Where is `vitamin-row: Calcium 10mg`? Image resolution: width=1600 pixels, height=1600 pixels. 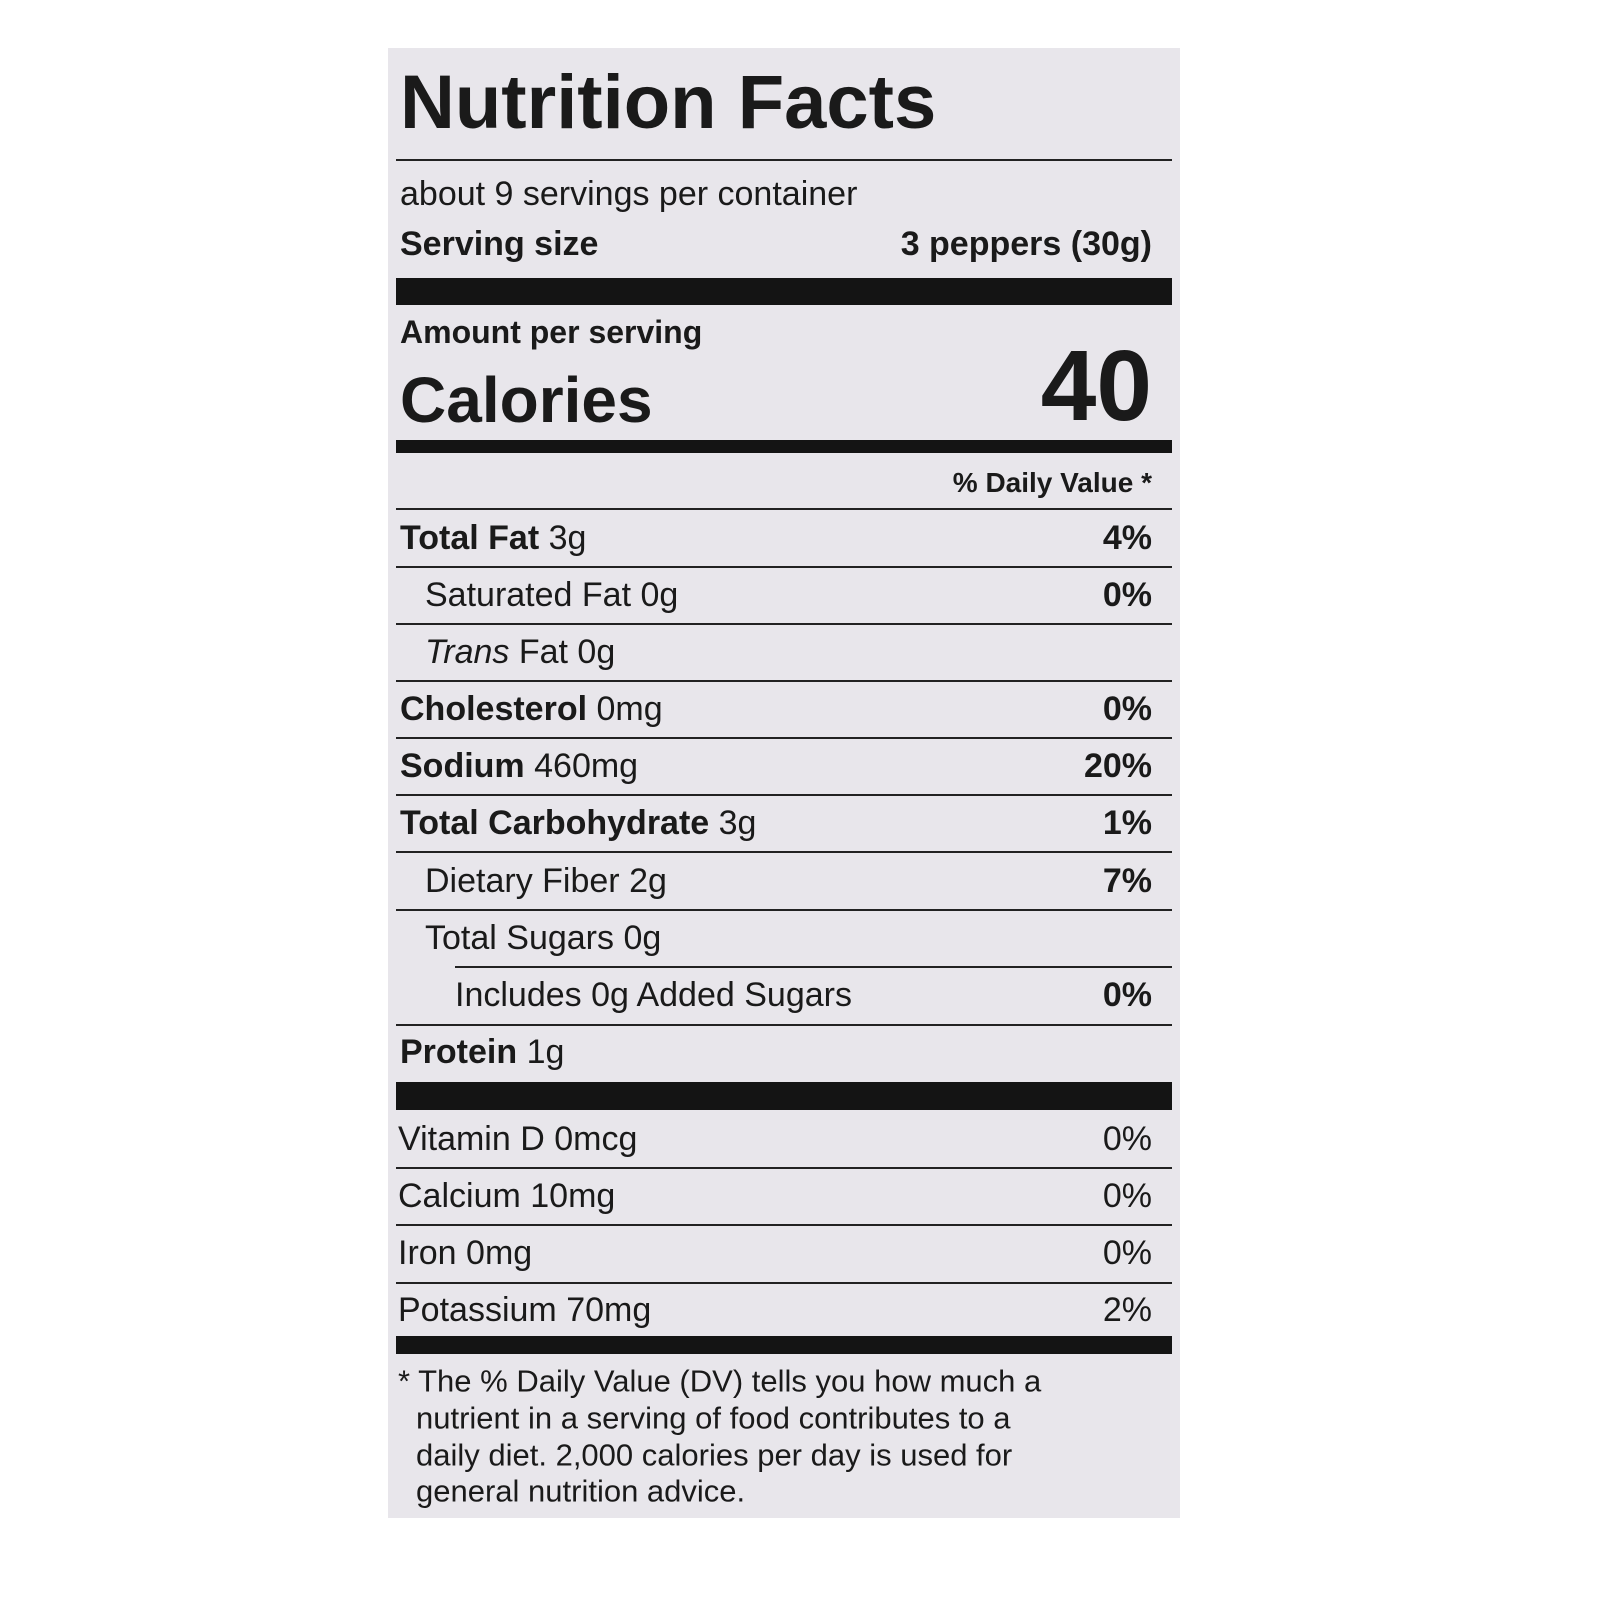 vitamin-row: Calcium 10mg is located at coordinates (506, 1196).